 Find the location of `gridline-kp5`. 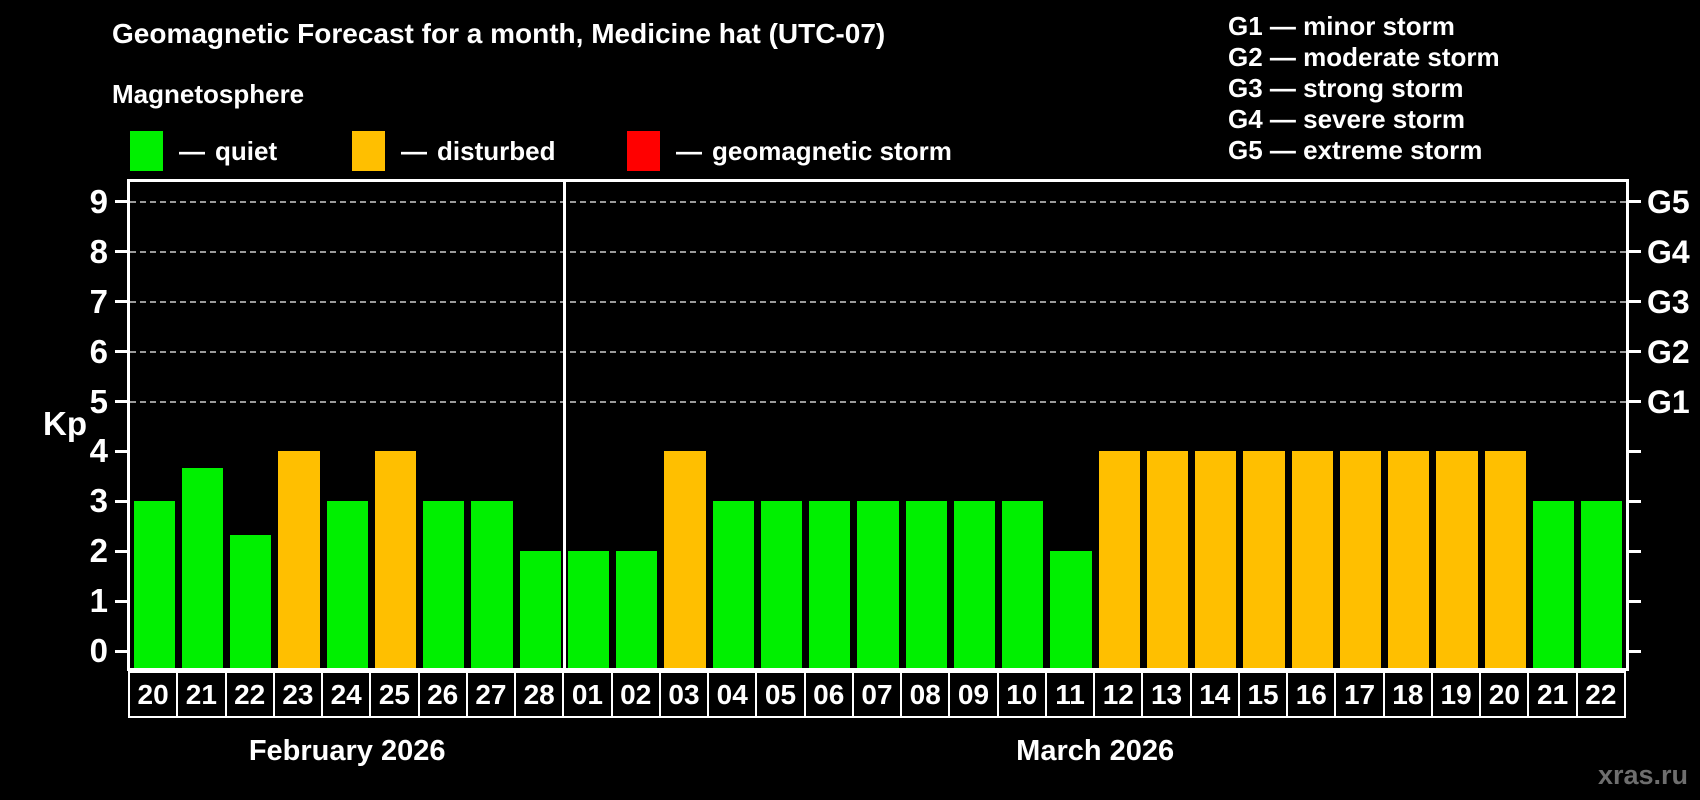

gridline-kp5 is located at coordinates (878, 401).